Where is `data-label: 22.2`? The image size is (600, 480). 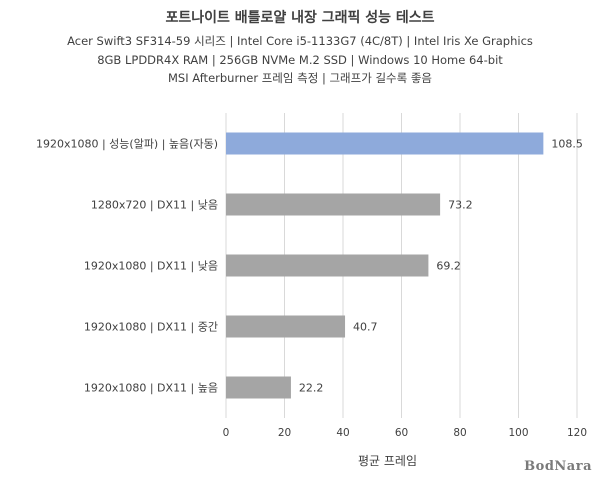
data-label: 22.2 is located at coordinates (311, 388).